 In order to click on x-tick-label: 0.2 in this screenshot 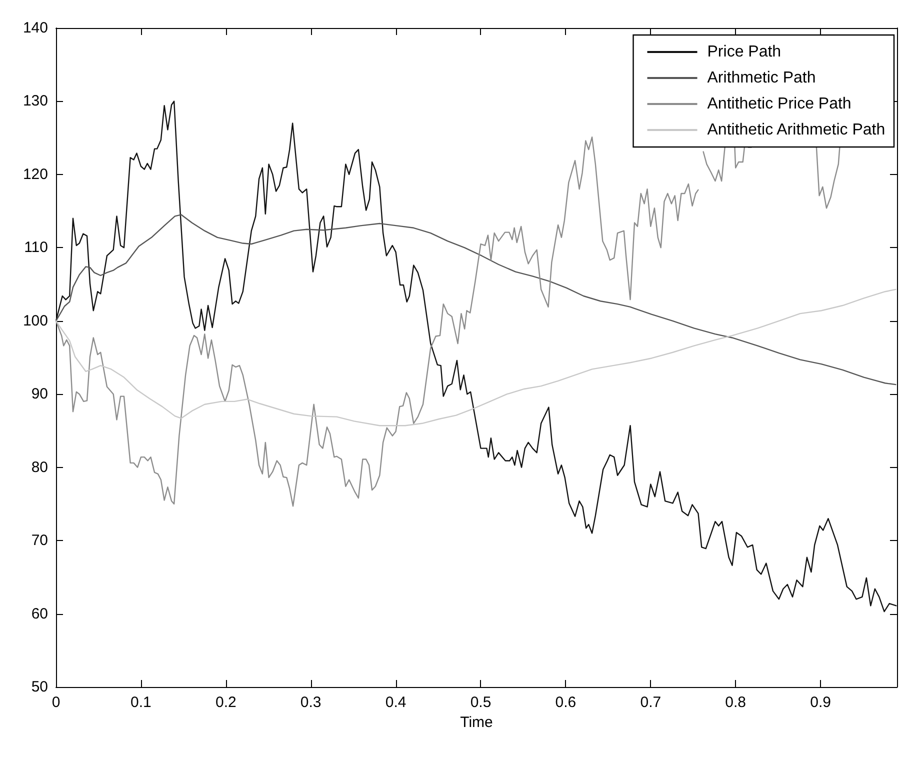, I will do `click(225, 702)`.